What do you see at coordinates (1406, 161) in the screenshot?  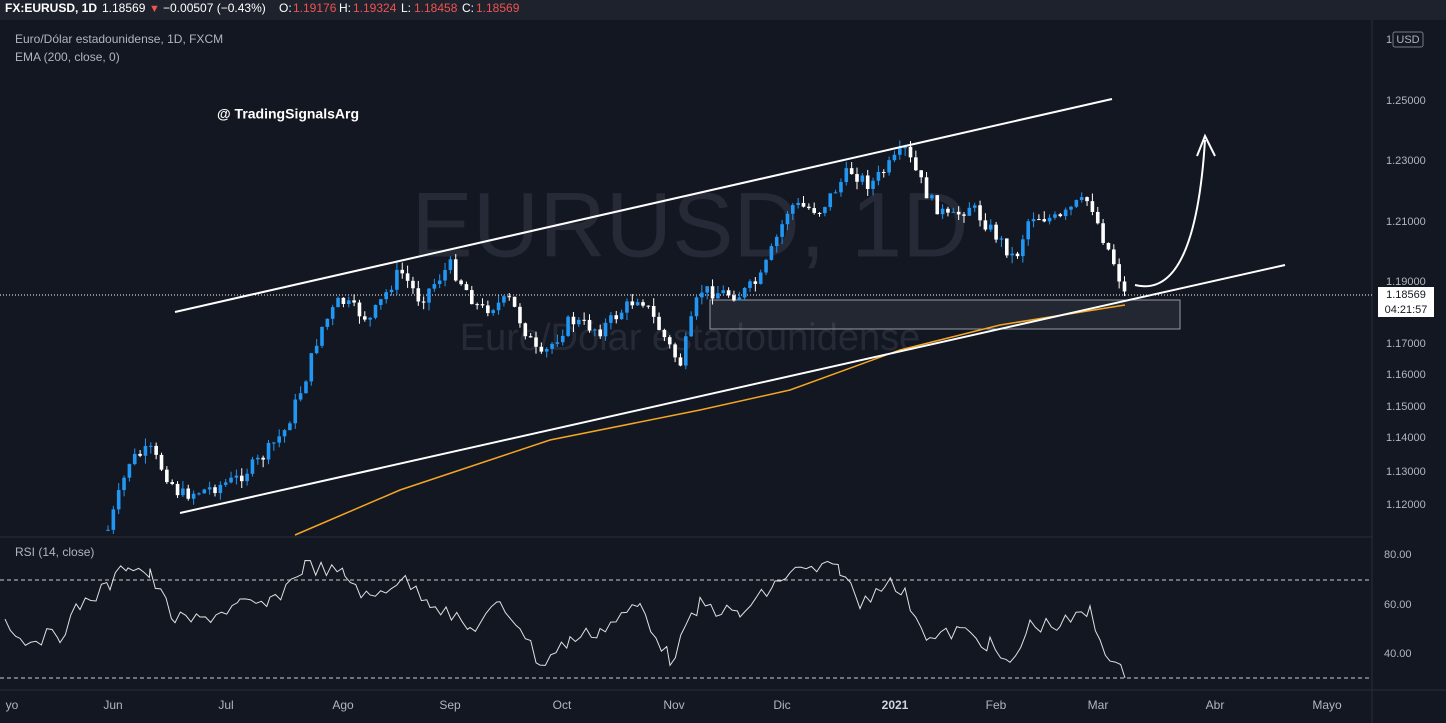 I see `price-label: 1.23000` at bounding box center [1406, 161].